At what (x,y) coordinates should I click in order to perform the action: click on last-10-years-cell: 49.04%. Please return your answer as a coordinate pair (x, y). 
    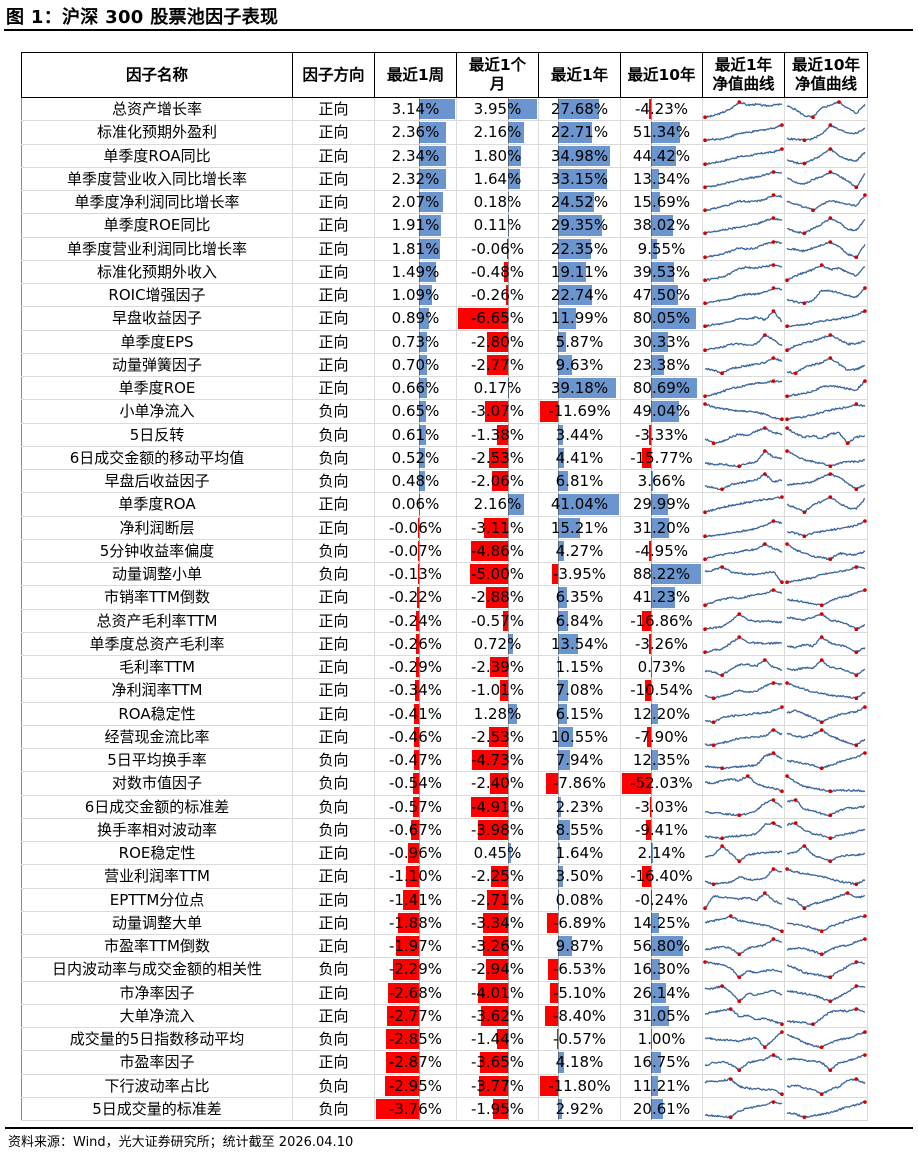
    Looking at the image, I should click on (661, 411).